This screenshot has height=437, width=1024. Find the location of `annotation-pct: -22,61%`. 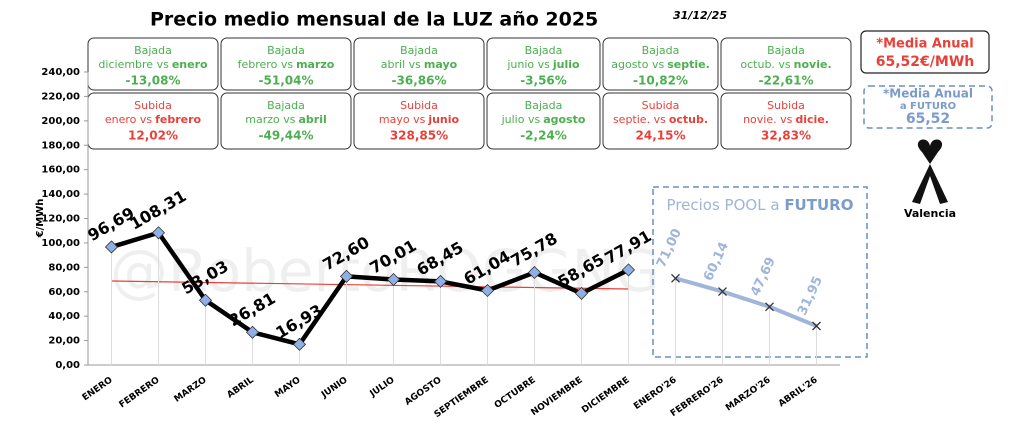

annotation-pct: -22,61% is located at coordinates (786, 81).